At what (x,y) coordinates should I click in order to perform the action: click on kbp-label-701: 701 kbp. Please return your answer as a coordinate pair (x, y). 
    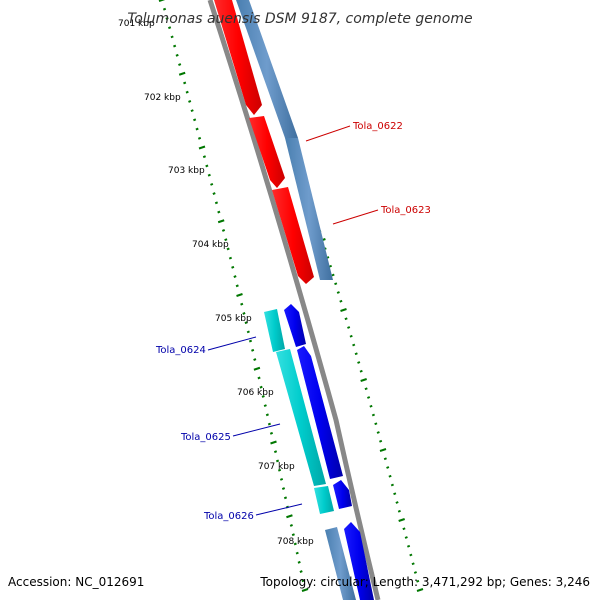
    Looking at the image, I should click on (136, 24).